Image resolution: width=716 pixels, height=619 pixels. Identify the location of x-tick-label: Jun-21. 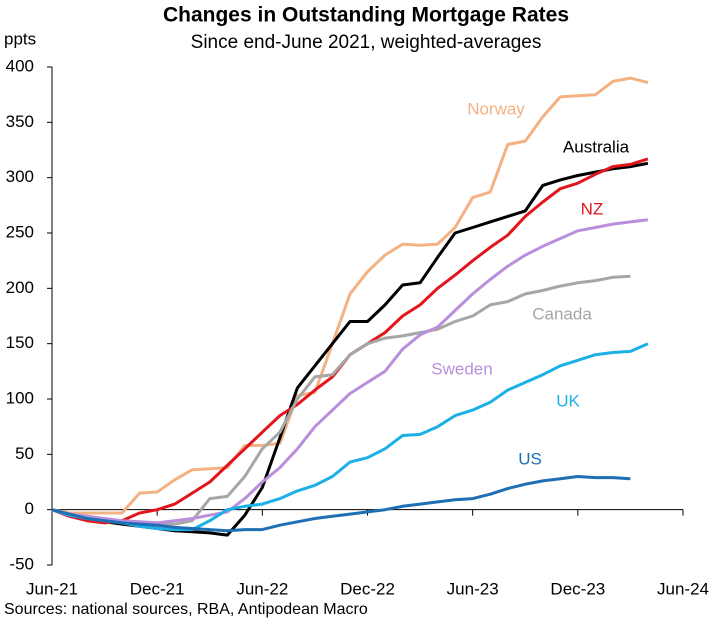
(52, 588).